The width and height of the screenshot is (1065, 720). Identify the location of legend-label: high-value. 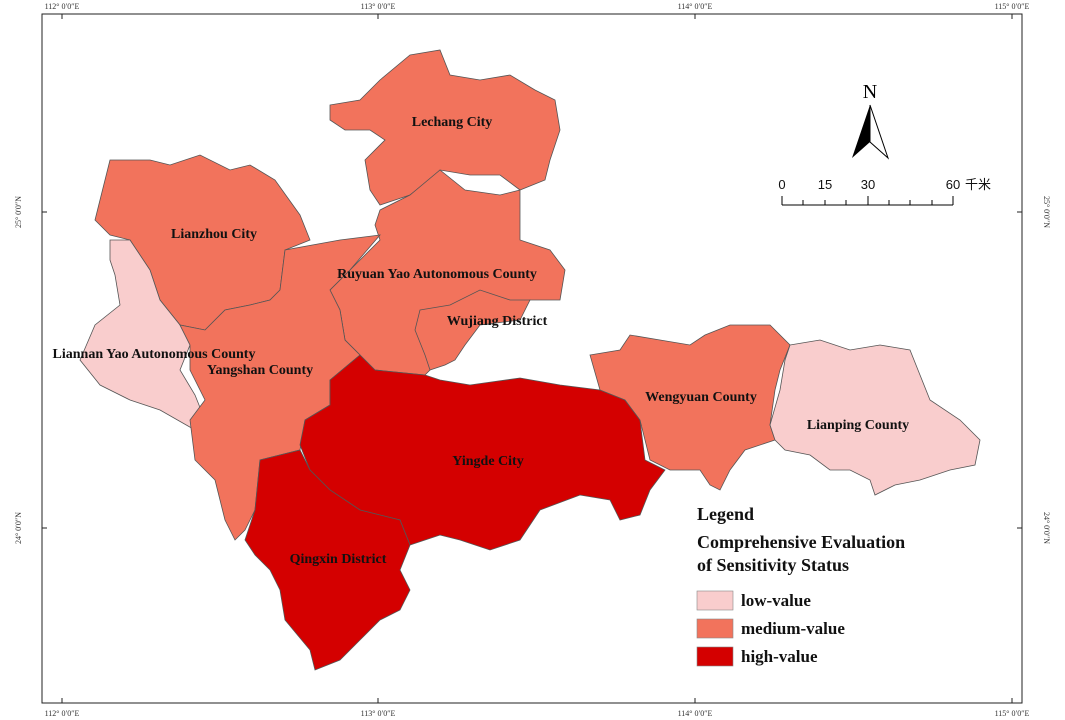
(779, 656).